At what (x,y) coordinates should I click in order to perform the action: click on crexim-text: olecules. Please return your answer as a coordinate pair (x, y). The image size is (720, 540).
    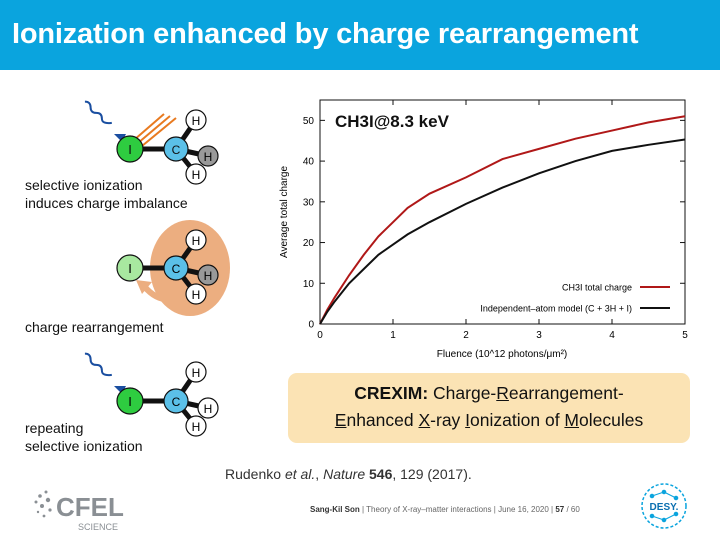
    Looking at the image, I should click on (611, 420).